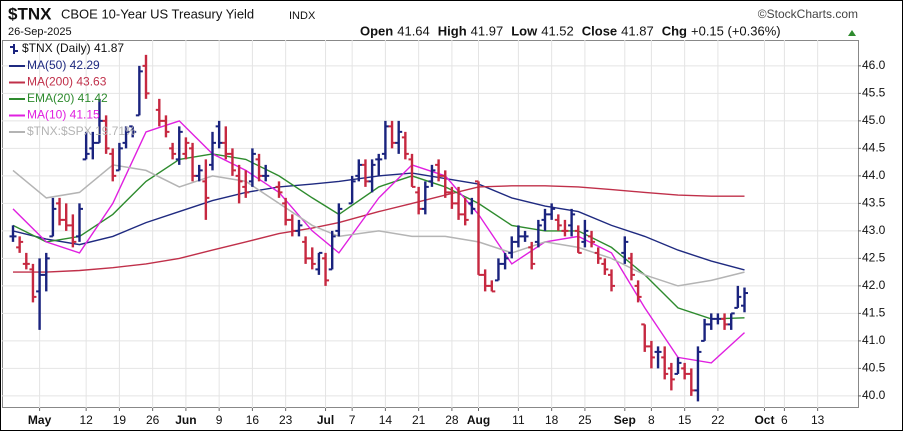  What do you see at coordinates (286, 420) in the screenshot?
I see `x-tick-label: 23` at bounding box center [286, 420].